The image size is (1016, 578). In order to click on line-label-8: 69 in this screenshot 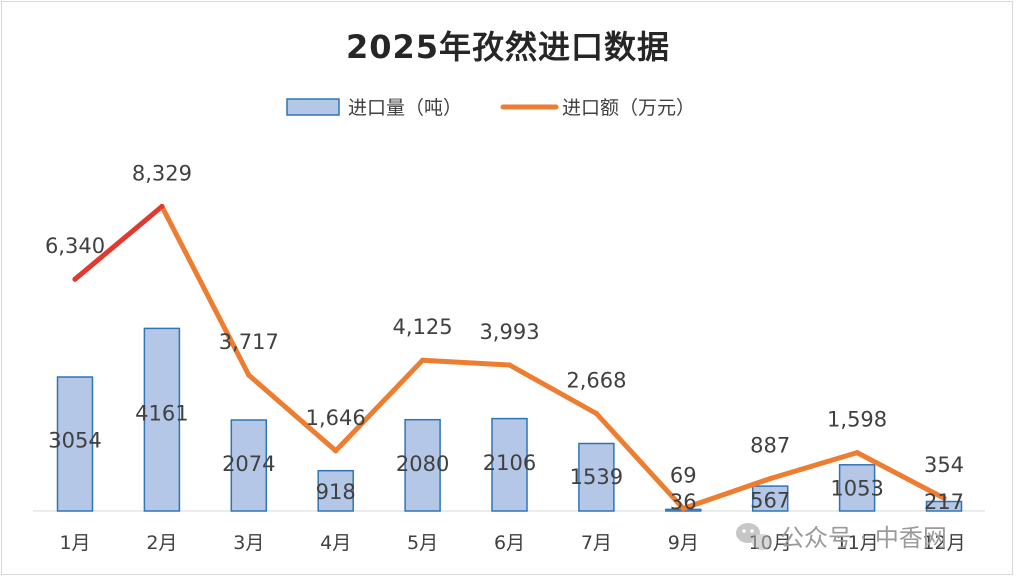, I will do `click(683, 476)`.